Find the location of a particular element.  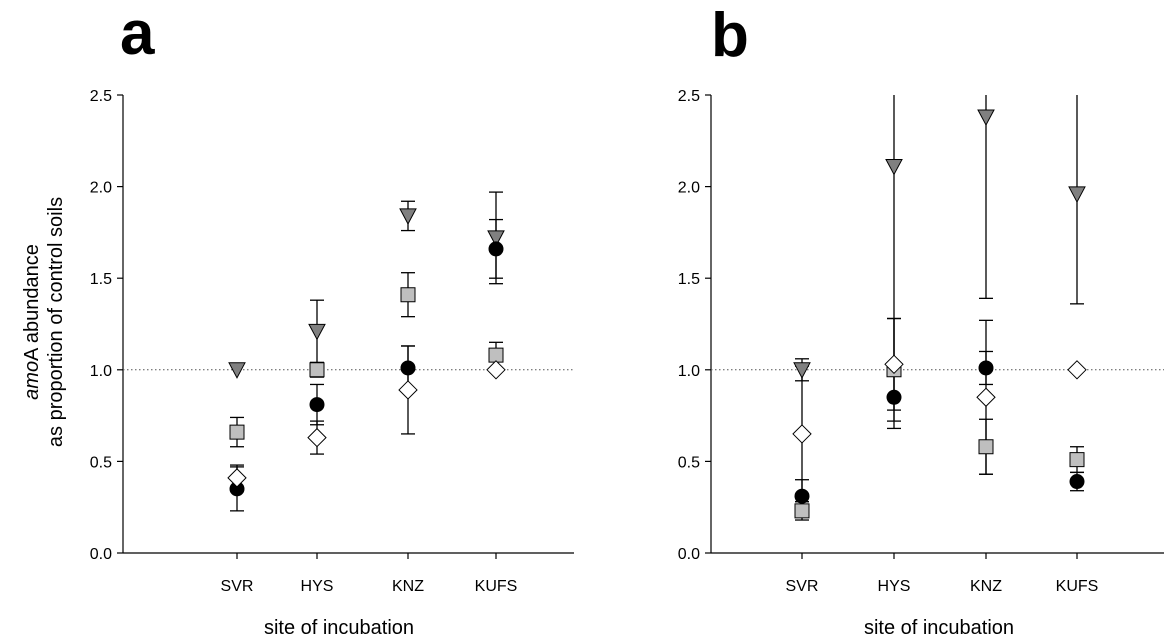

y-axis-title-italic: amo is located at coordinates (32, 380).